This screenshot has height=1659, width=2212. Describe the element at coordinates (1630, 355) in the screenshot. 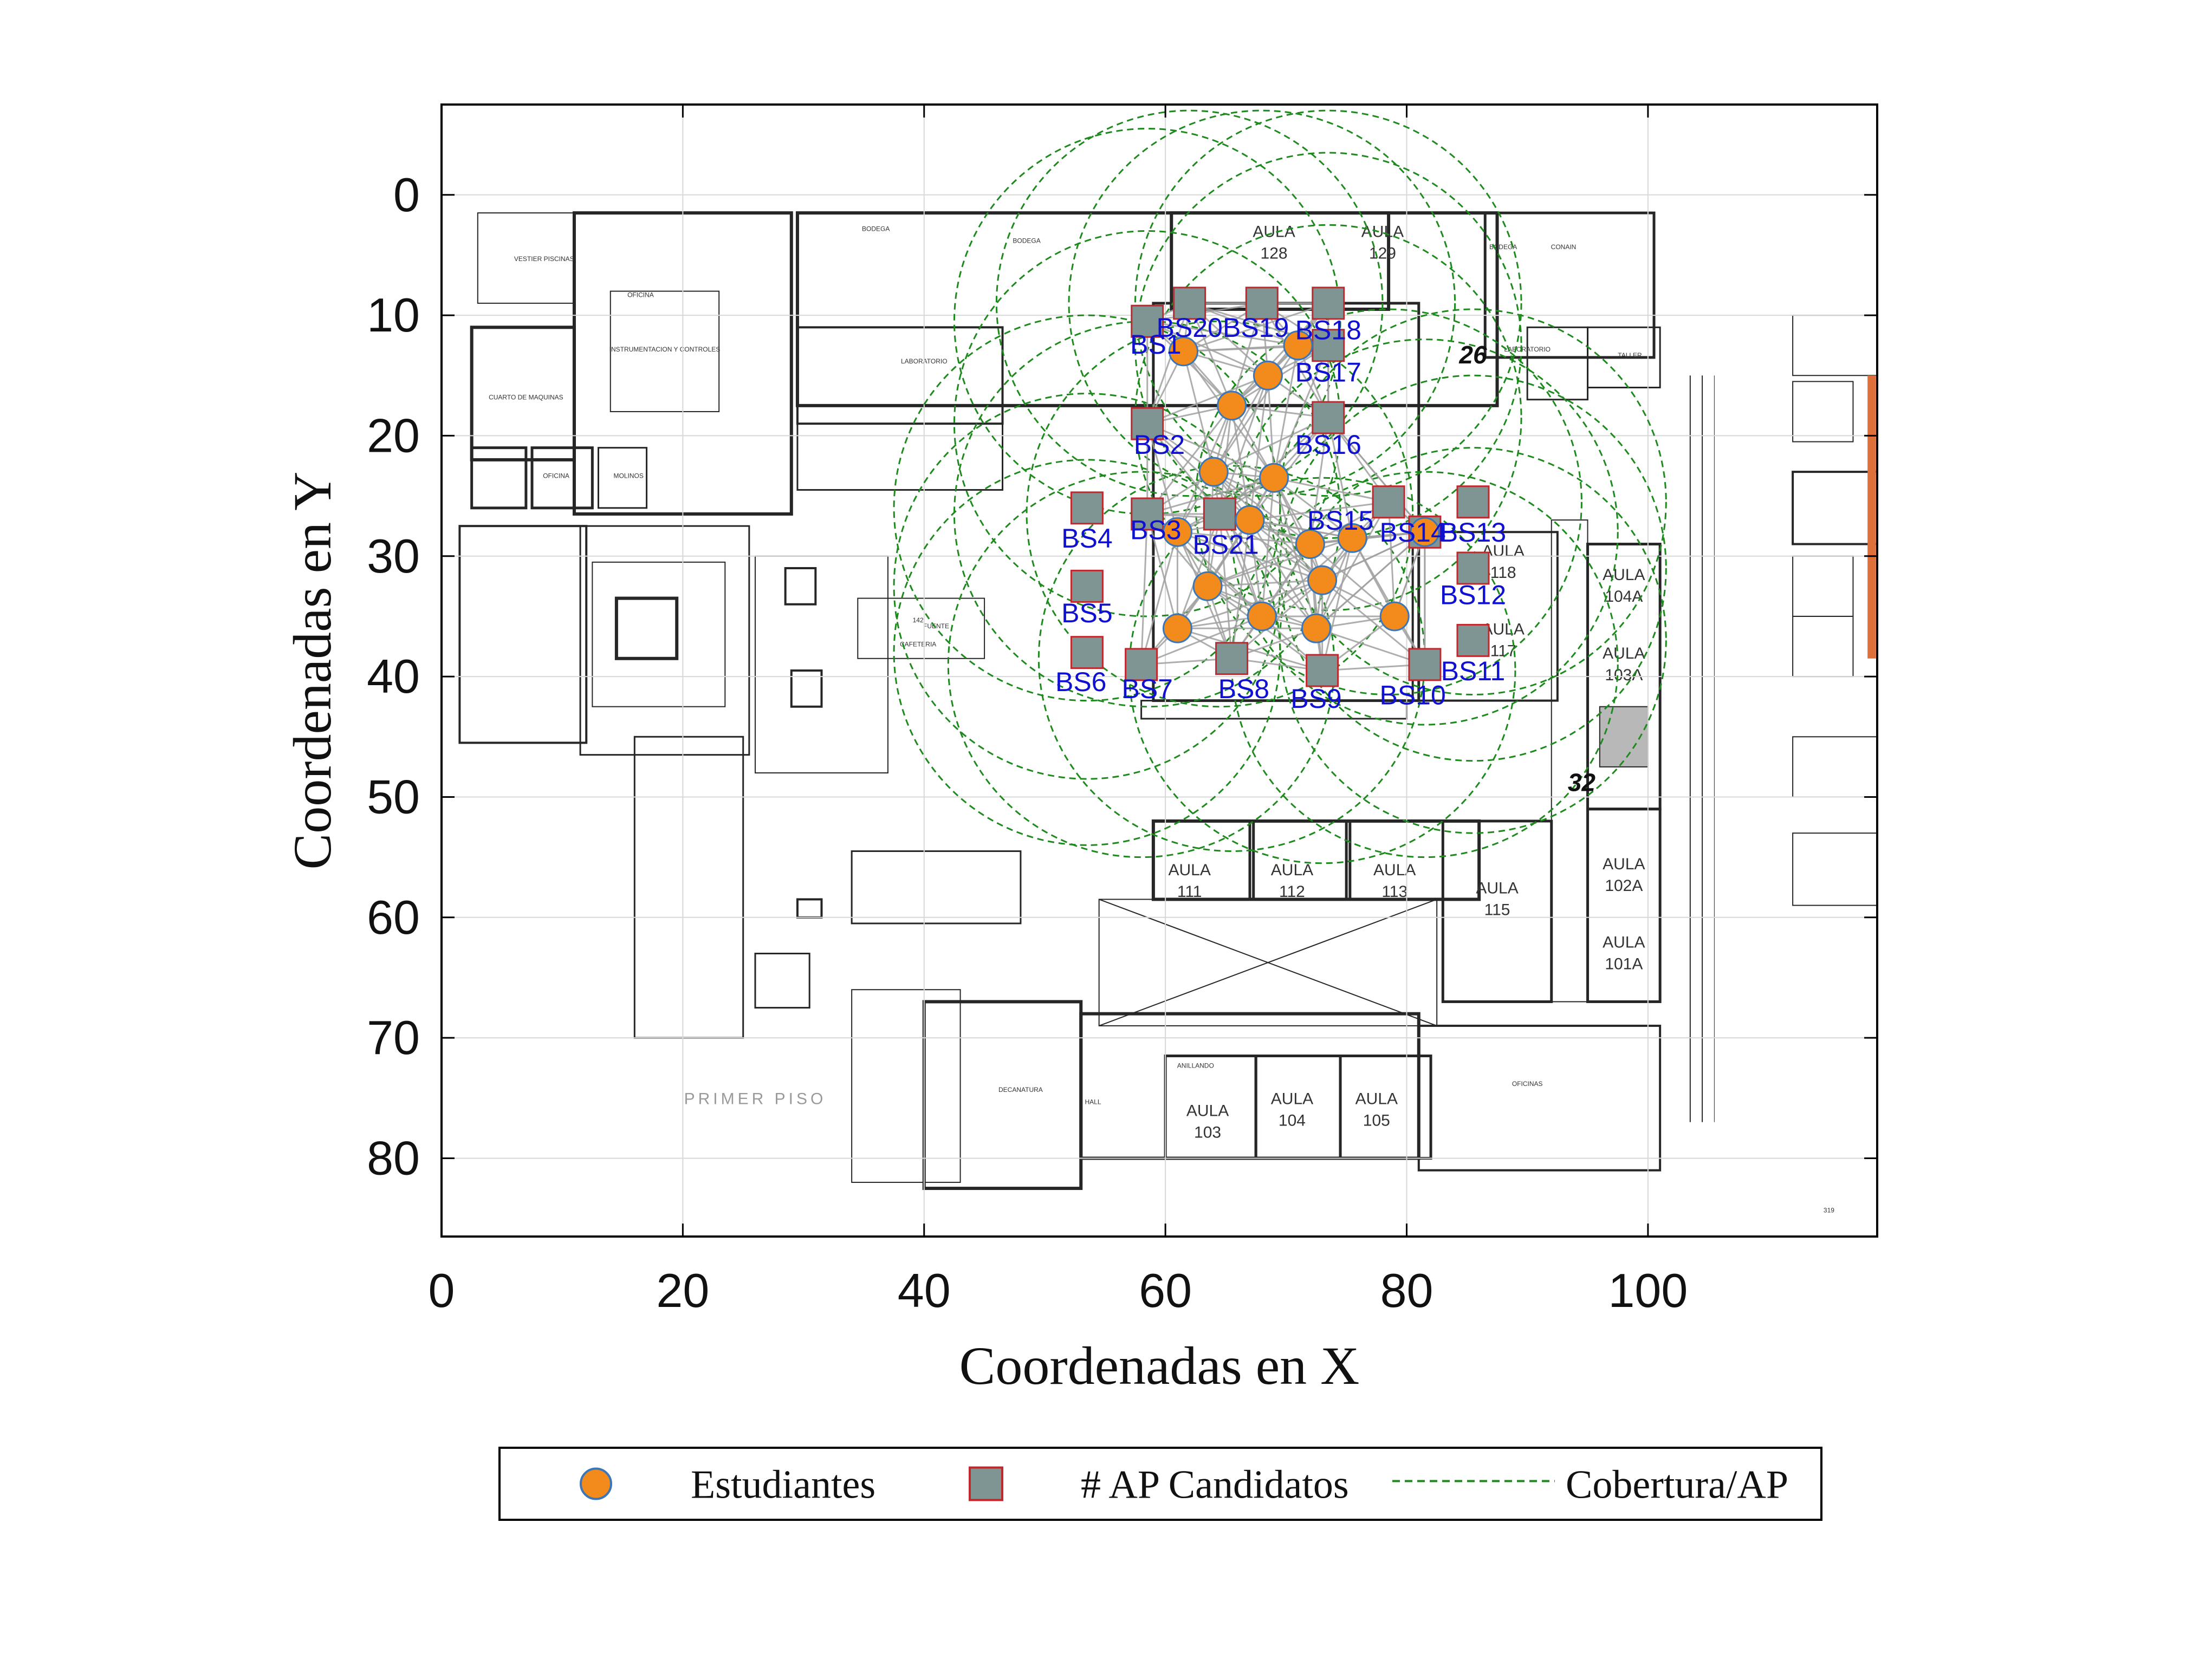

I see `plan-text-label: TALLER` at that location.